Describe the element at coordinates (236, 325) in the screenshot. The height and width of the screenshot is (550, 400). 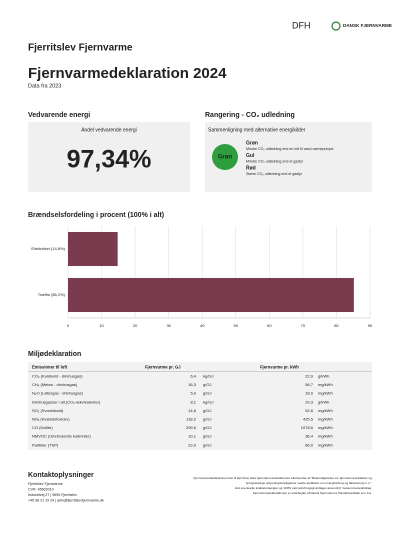
I see `x-tick-label: 50` at that location.